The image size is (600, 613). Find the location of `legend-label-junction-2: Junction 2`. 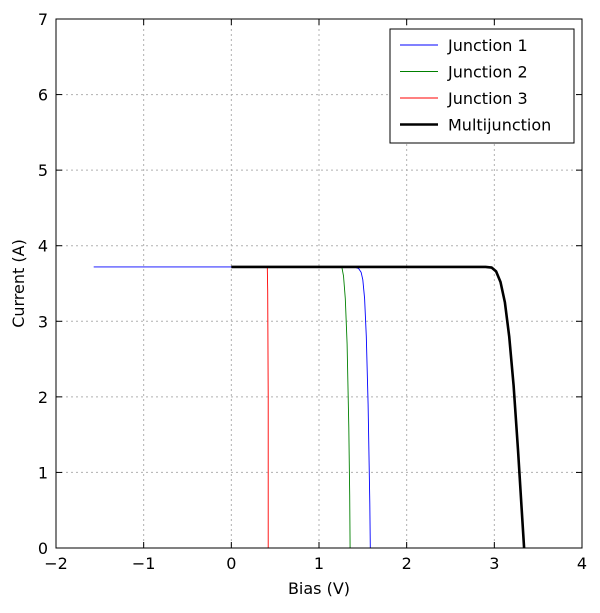

legend-label-junction-2: Junction 2 is located at coordinates (487, 72).